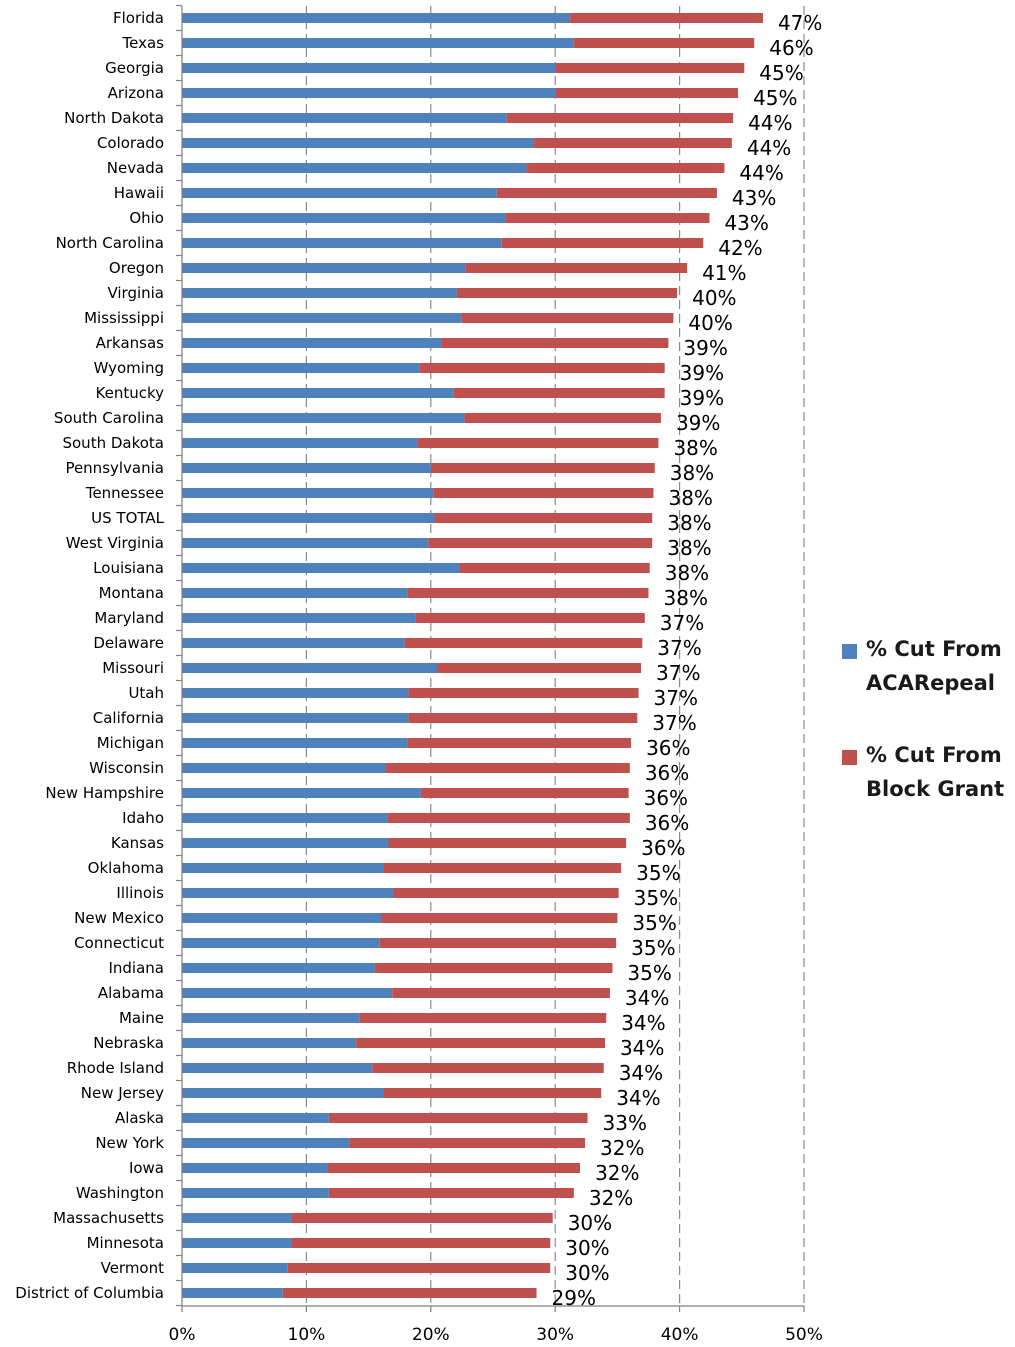  I want to click on data-label-north-dakota: 44%, so click(770, 123).